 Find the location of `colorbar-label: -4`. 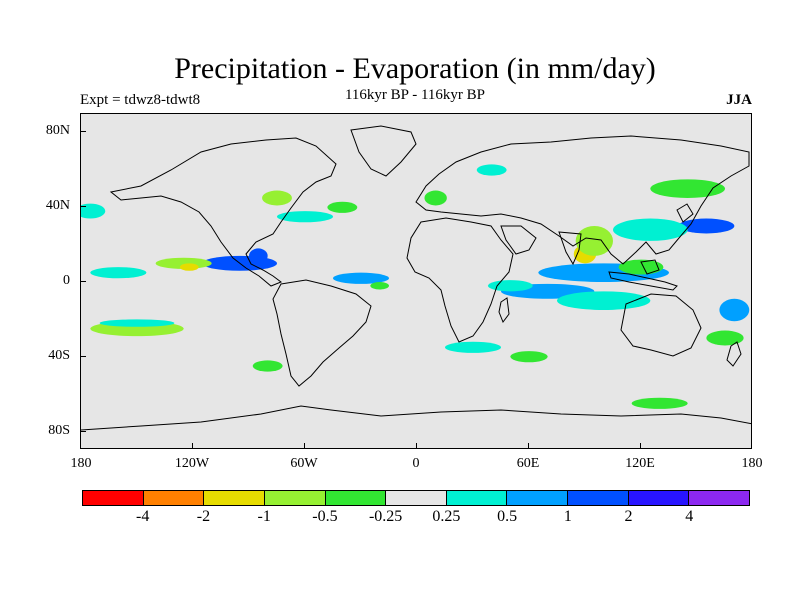

colorbar-label: -4 is located at coordinates (143, 516).